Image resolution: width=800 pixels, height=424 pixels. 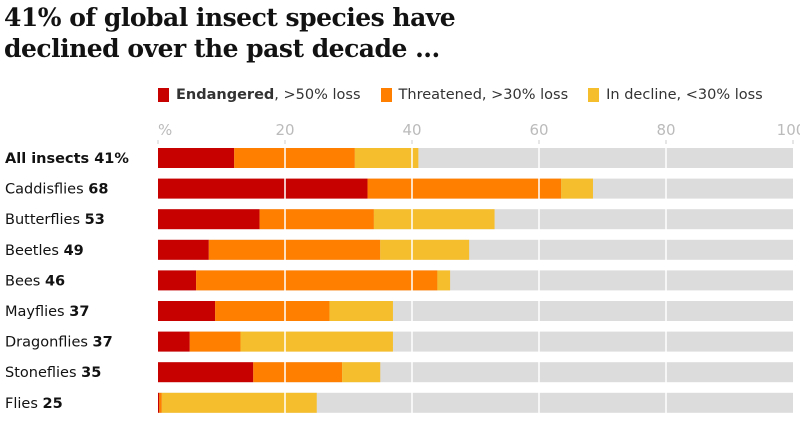 What do you see at coordinates (483, 95) in the screenshot?
I see `legend-label: Threatened, >30% loss` at bounding box center [483, 95].